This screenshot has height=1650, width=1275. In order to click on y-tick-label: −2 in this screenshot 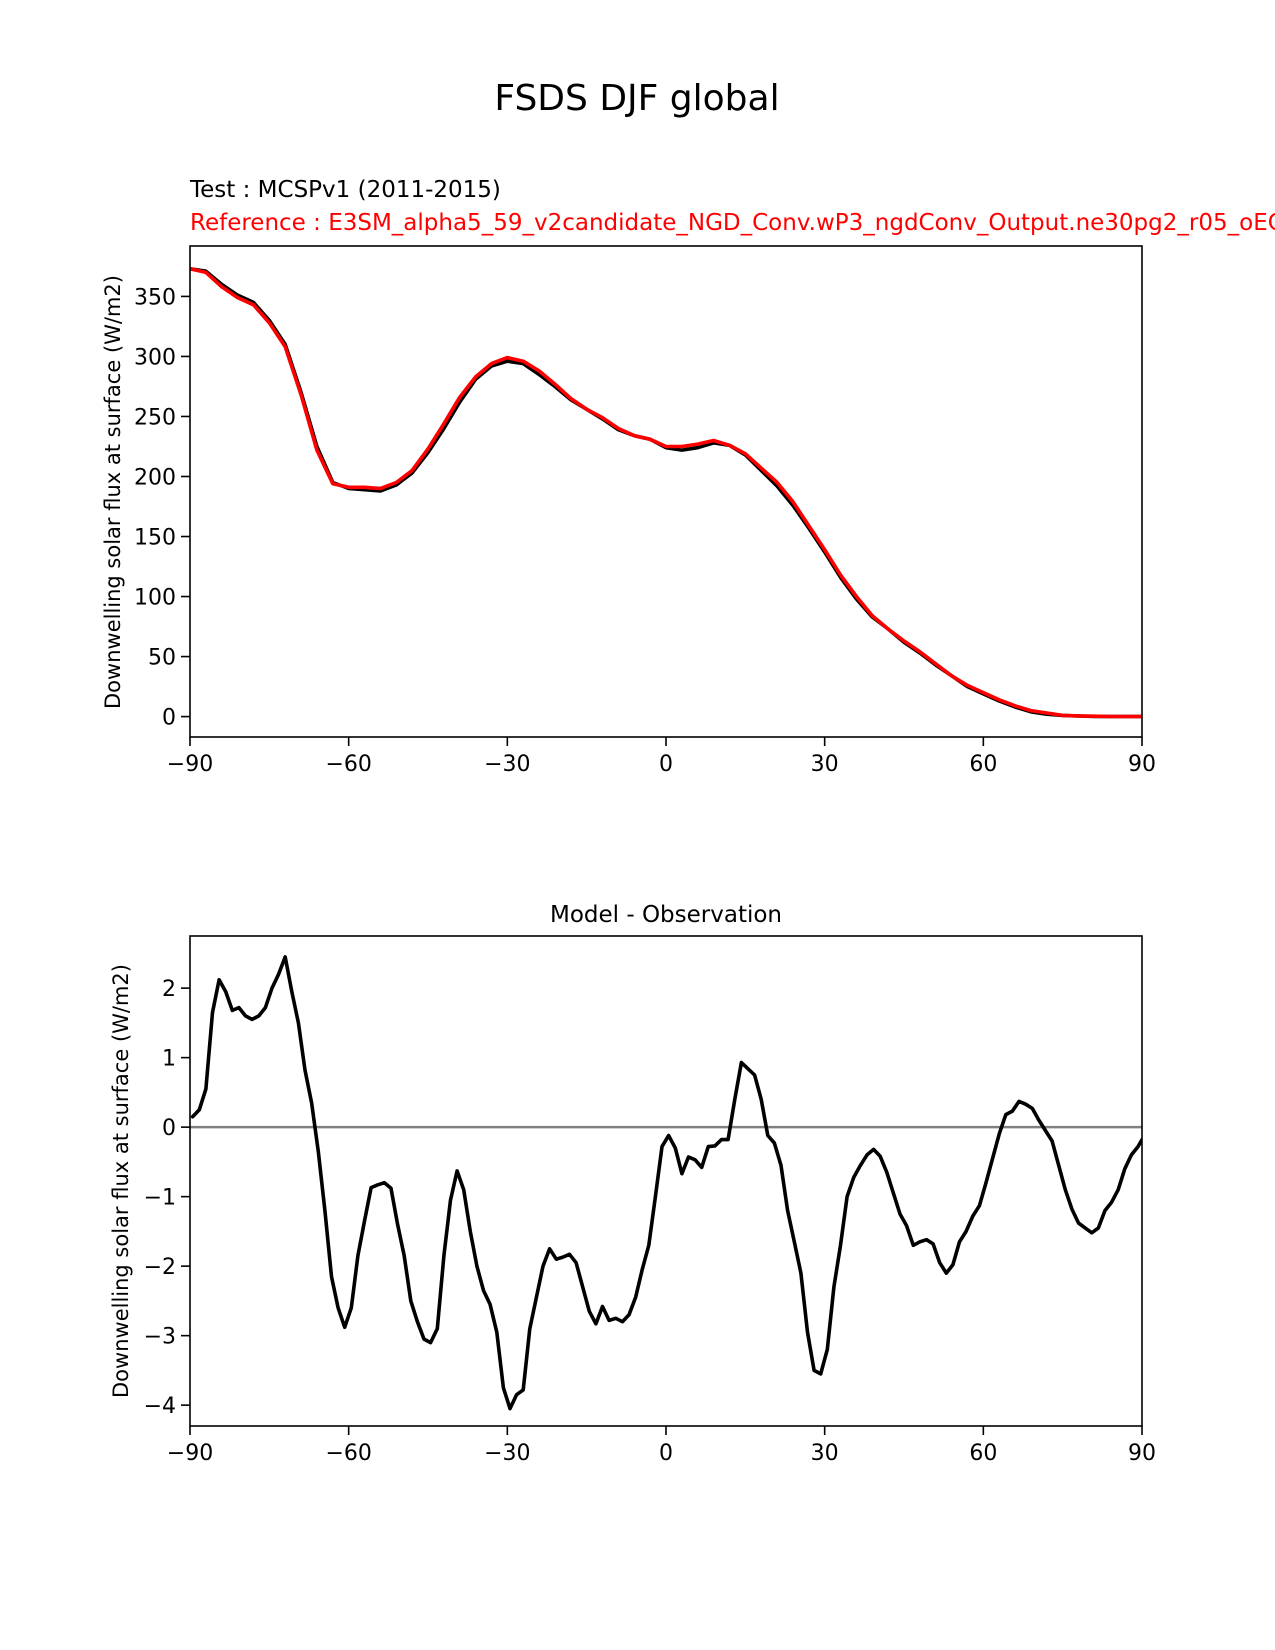, I will do `click(160, 1267)`.